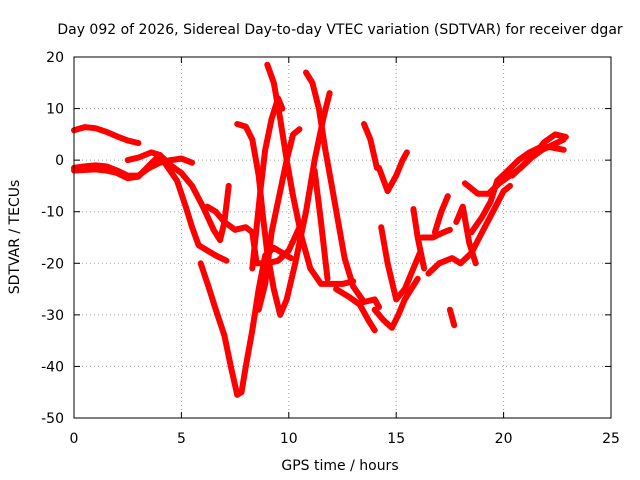 The height and width of the screenshot is (480, 640). I want to click on y-tick-label: -30, so click(52, 316).